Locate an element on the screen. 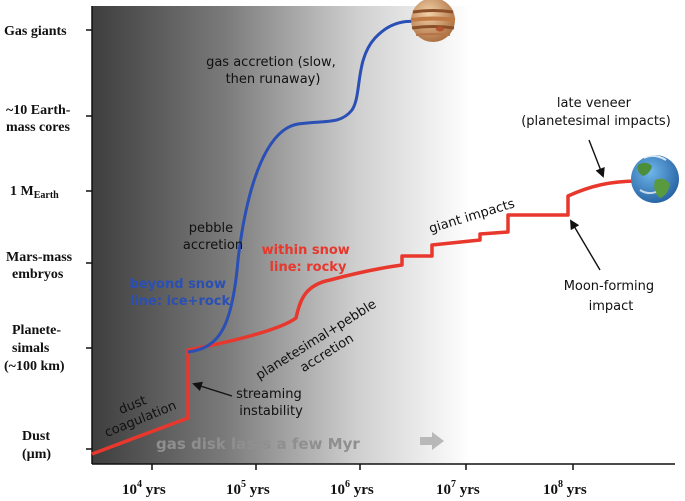  x-label-1e6: 106 yrs is located at coordinates (352, 488).